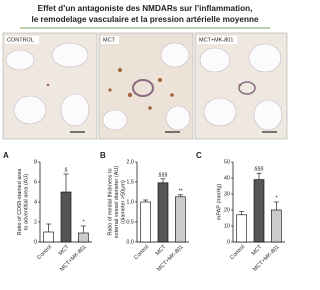 The image size is (320, 290). I want to click on y-tick-label: 2.0, so click(130, 162).